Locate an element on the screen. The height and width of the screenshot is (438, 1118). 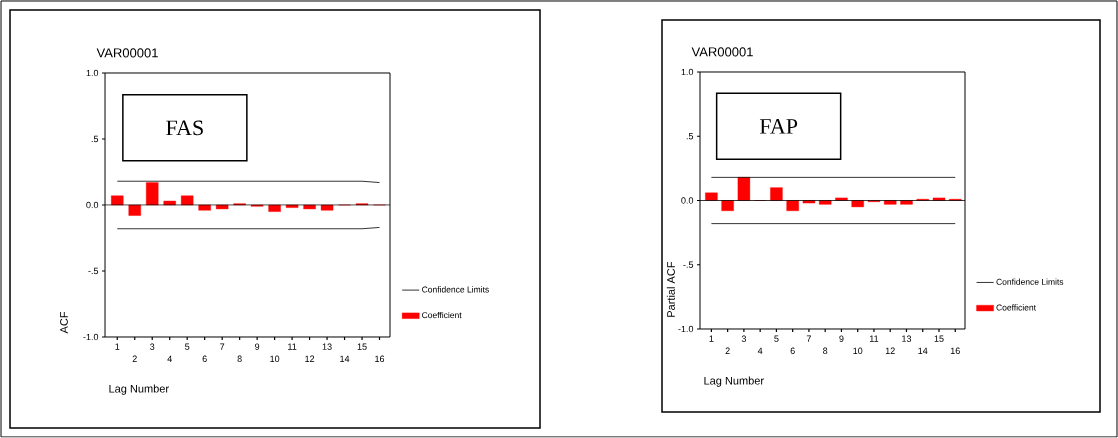
annotation: FAP is located at coordinates (778, 126).